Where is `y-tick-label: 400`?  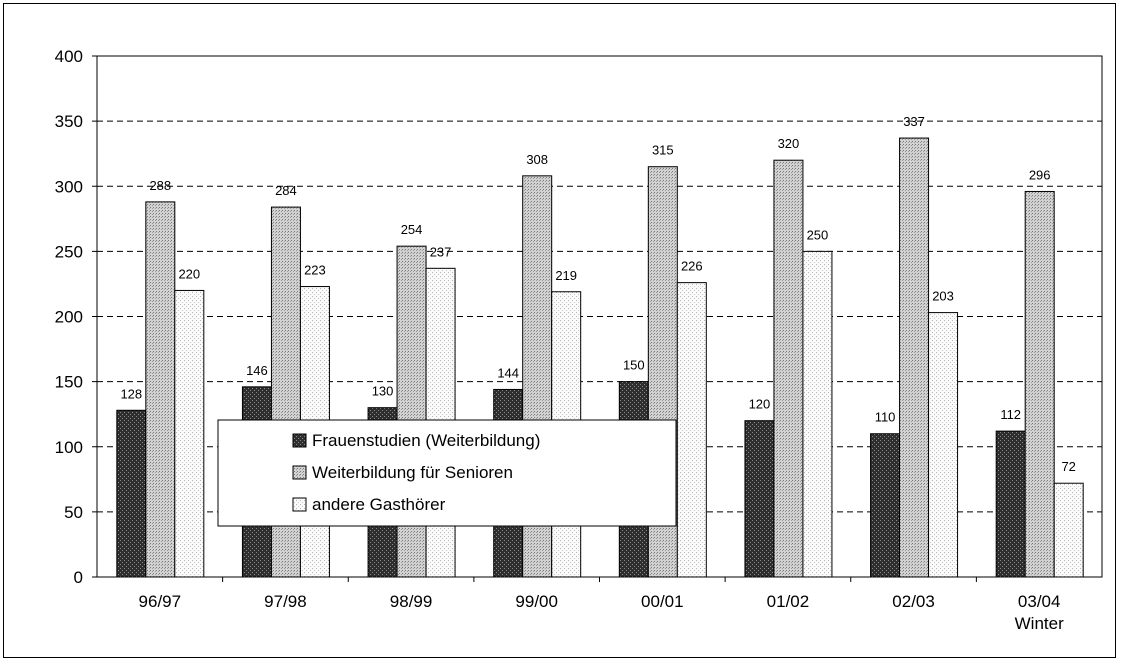 y-tick-label: 400 is located at coordinates (69, 56).